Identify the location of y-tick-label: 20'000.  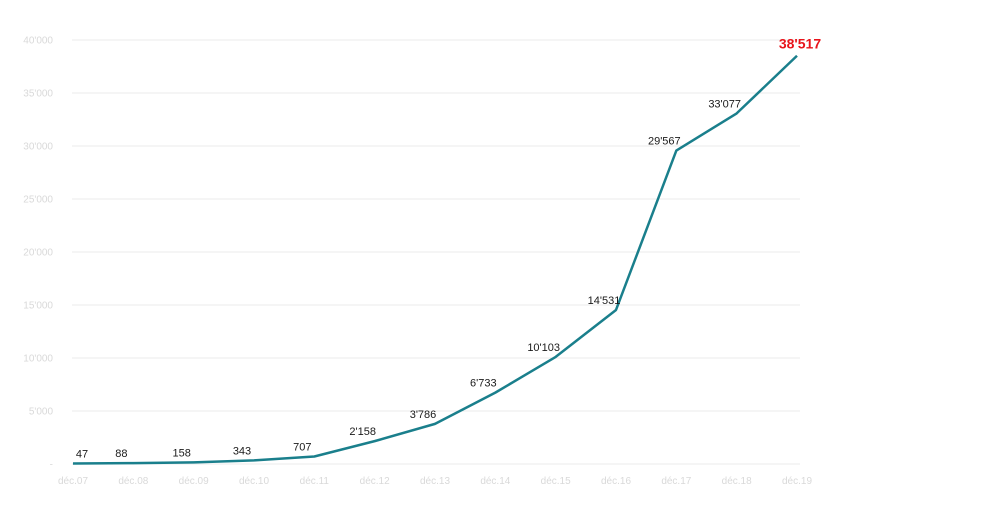
(38, 253).